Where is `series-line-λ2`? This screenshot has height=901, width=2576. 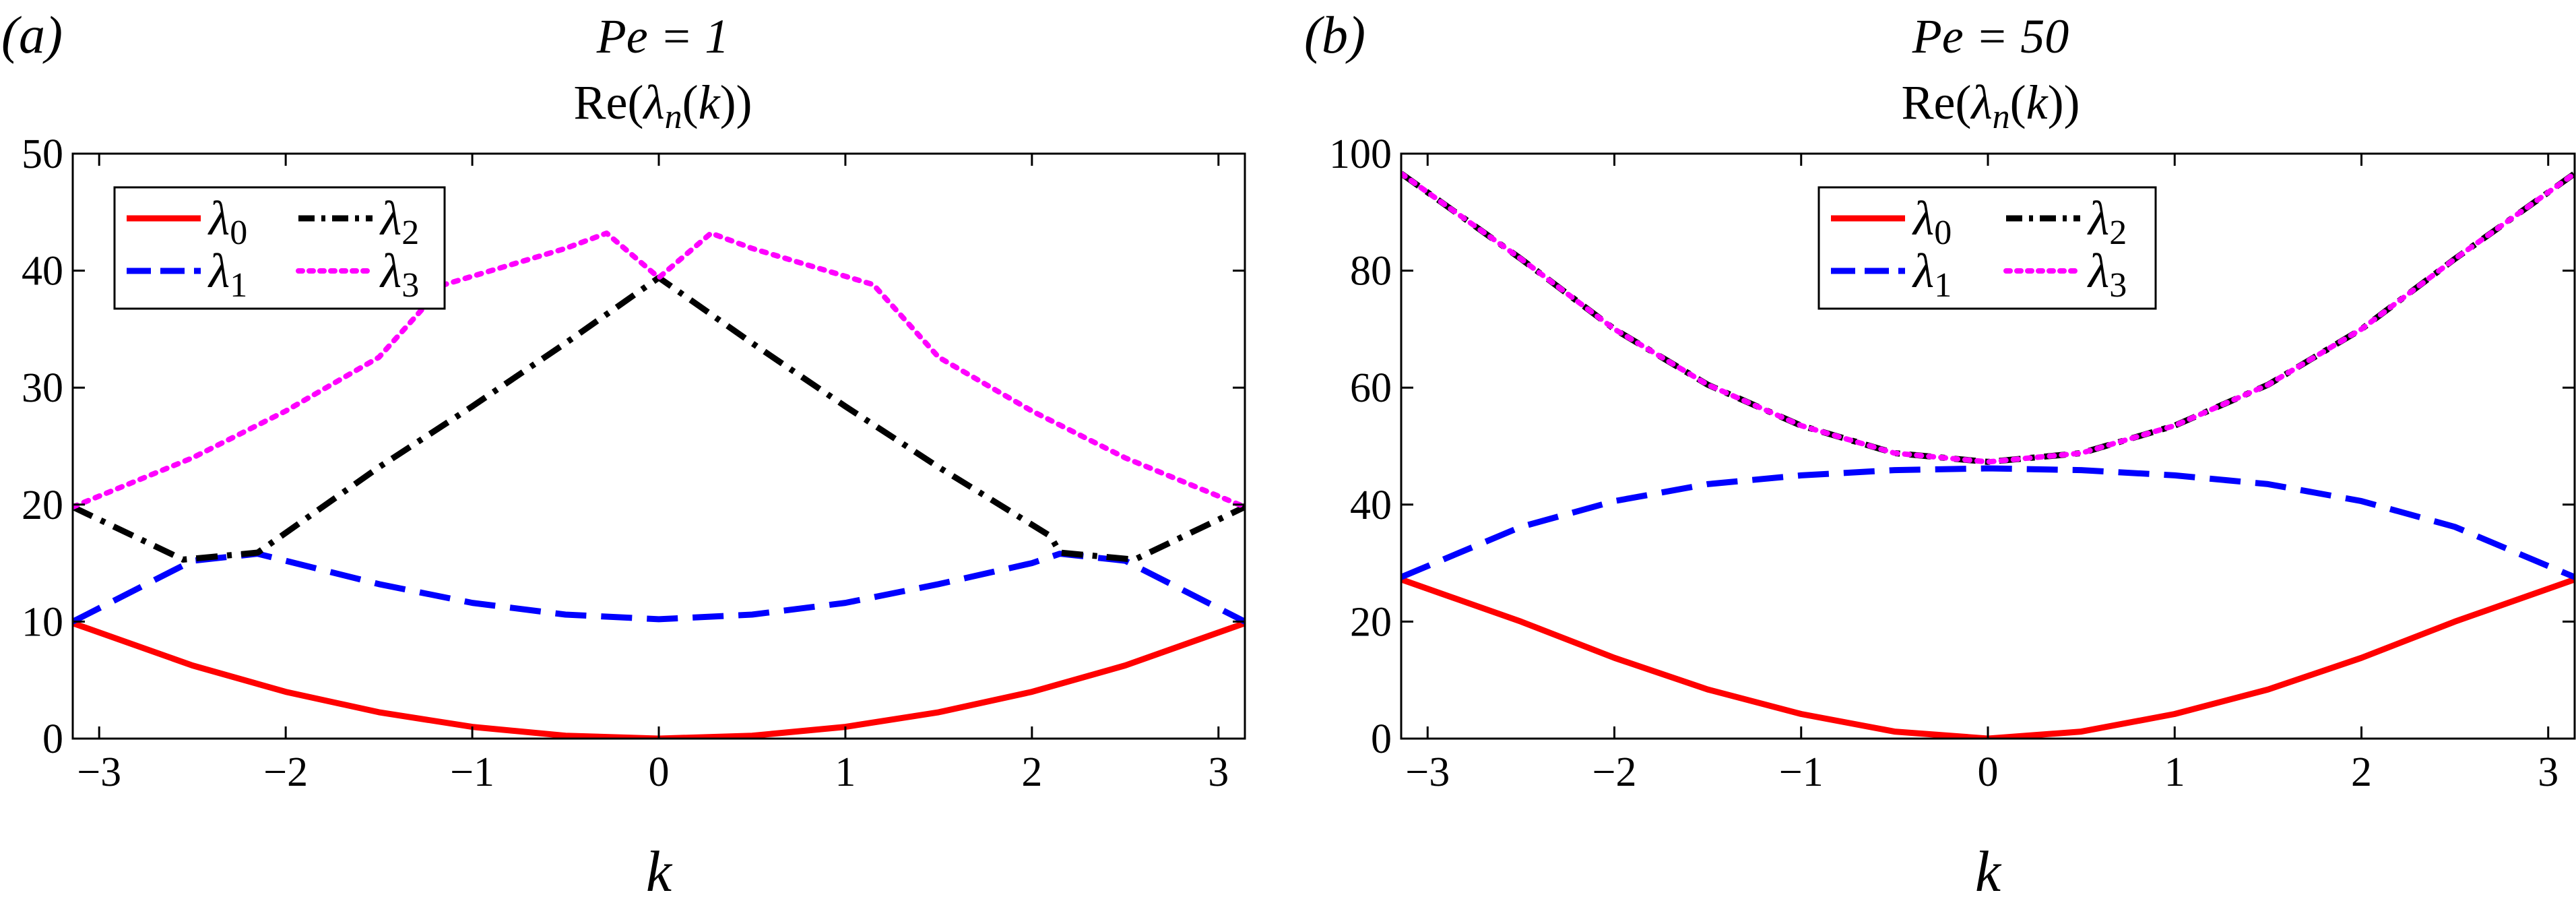 series-line-λ2 is located at coordinates (659, 419).